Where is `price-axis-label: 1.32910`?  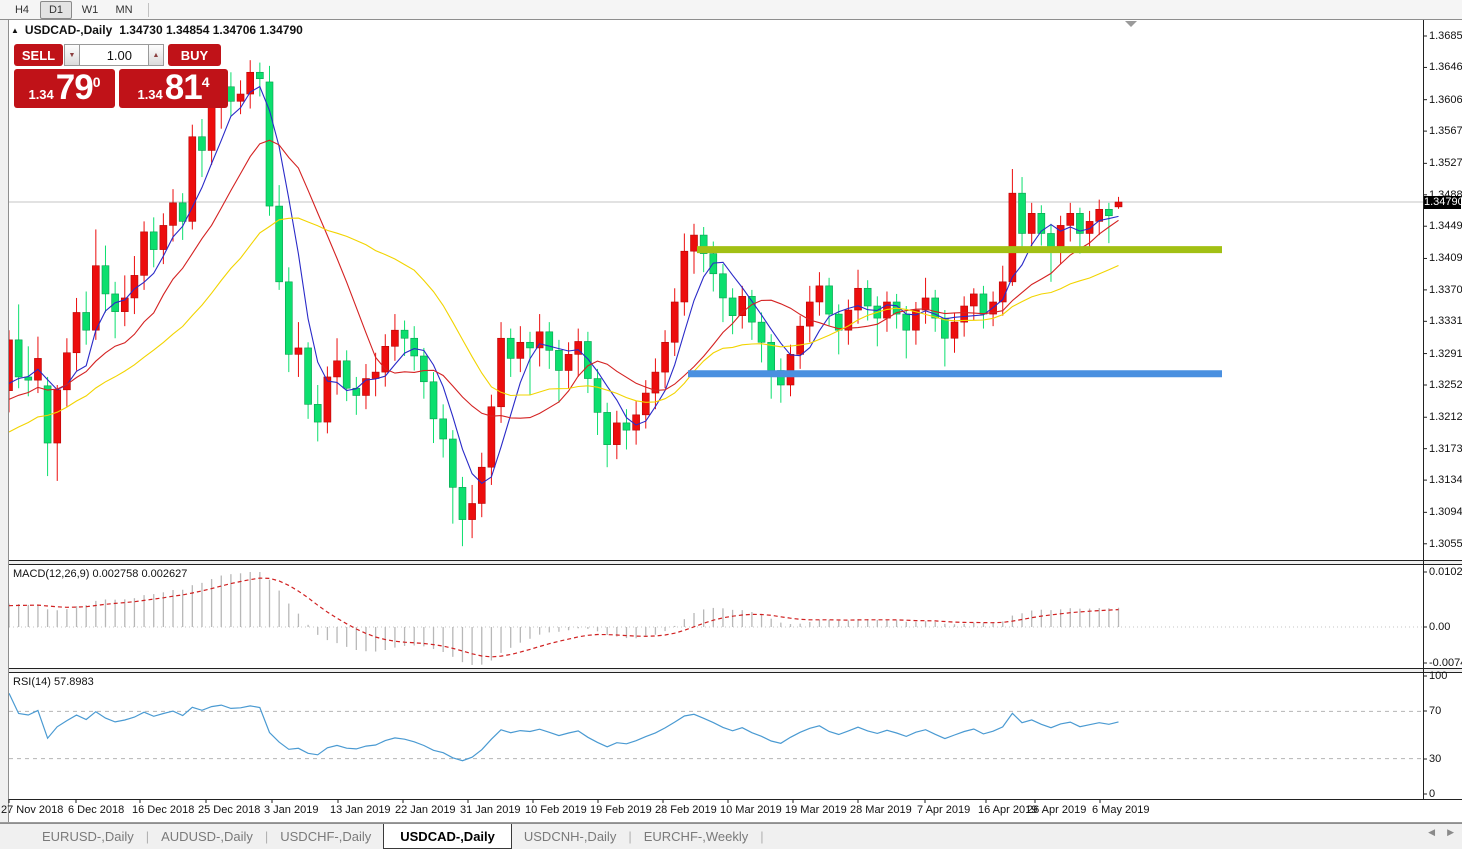
price-axis-label: 1.32910 is located at coordinates (1445, 353).